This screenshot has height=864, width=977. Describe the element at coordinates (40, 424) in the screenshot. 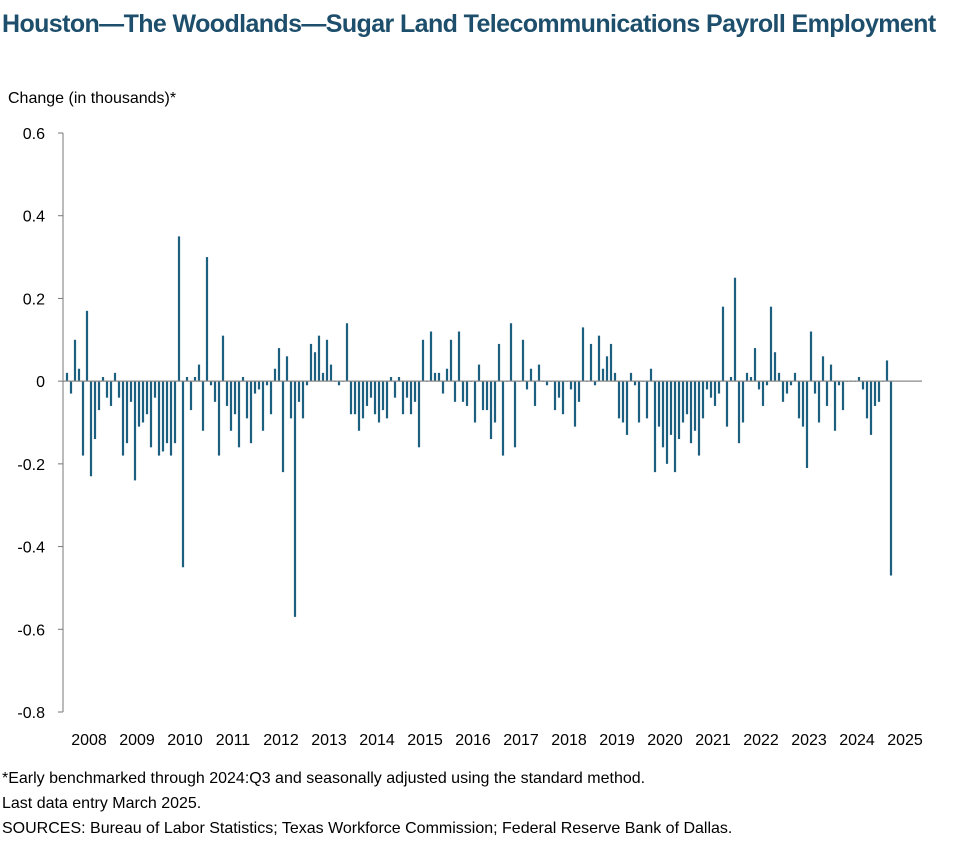

I see `y-tick-labels: 0.6 0.4 0.2 0 -0.2 -0.4 -0.6 -0.8` at that location.